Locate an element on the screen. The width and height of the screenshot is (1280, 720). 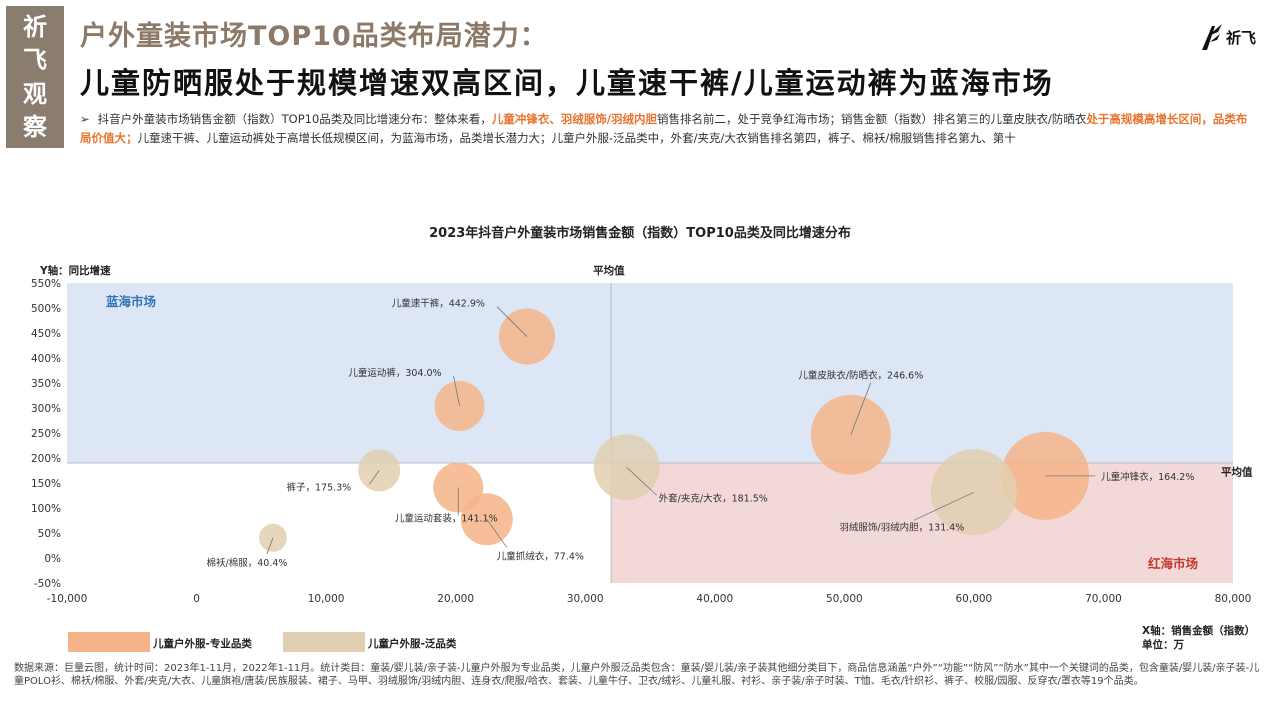
logo-text: 祈飞 is located at coordinates (1240, 37).